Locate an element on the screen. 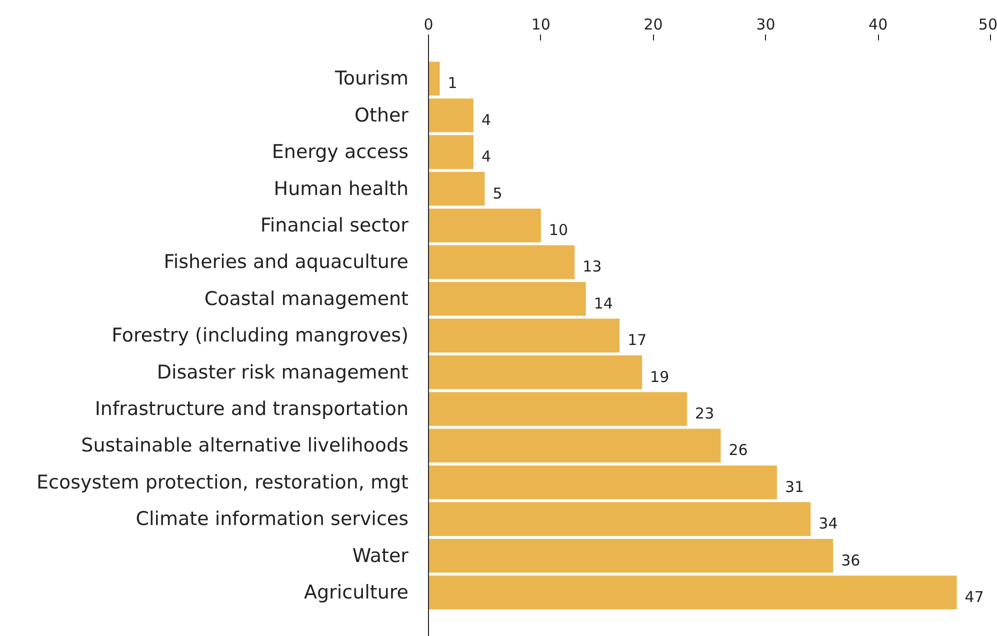 This screenshot has width=997, height=636. y-tick-label: Tourism is located at coordinates (371, 79).